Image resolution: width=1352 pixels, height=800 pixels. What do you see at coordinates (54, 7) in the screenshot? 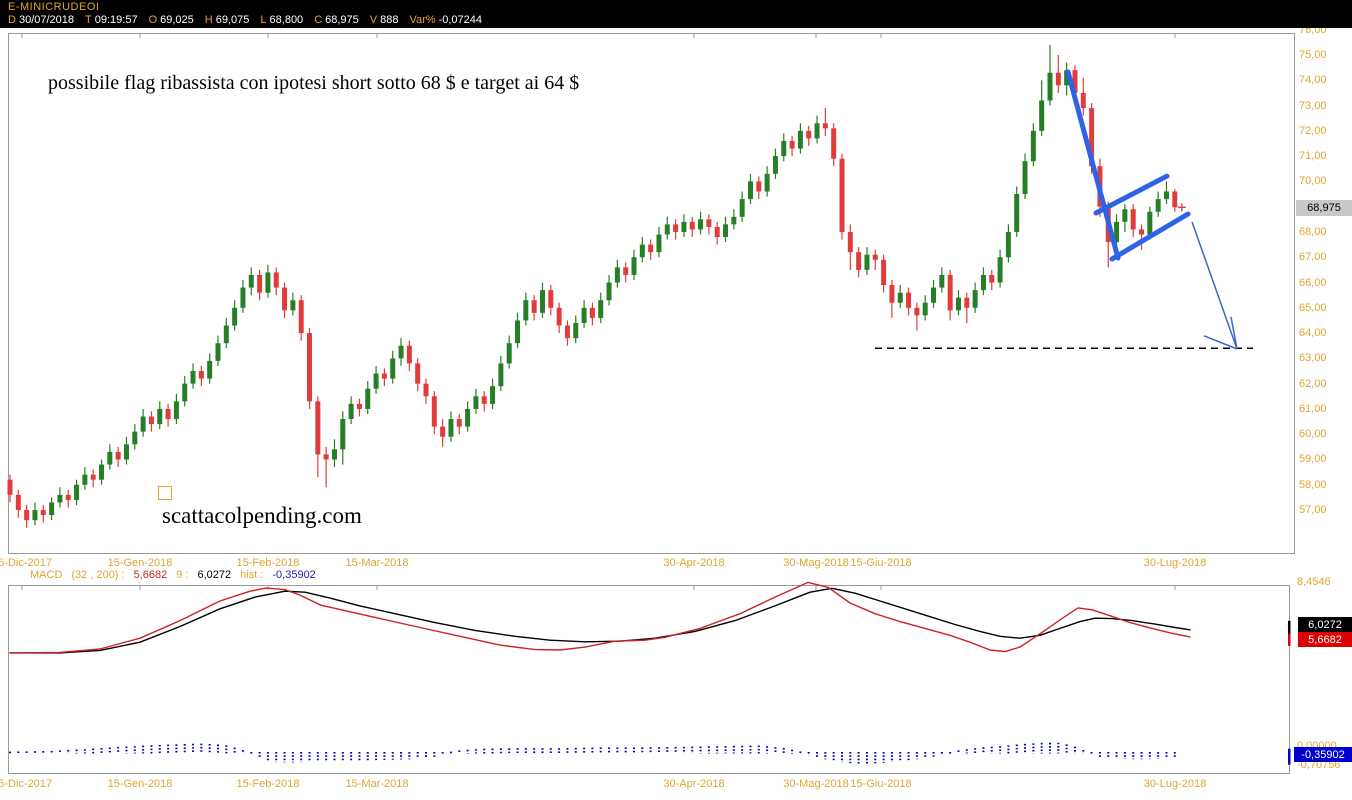
I see `symbol-title: E-MINICRUDEOI` at bounding box center [54, 7].